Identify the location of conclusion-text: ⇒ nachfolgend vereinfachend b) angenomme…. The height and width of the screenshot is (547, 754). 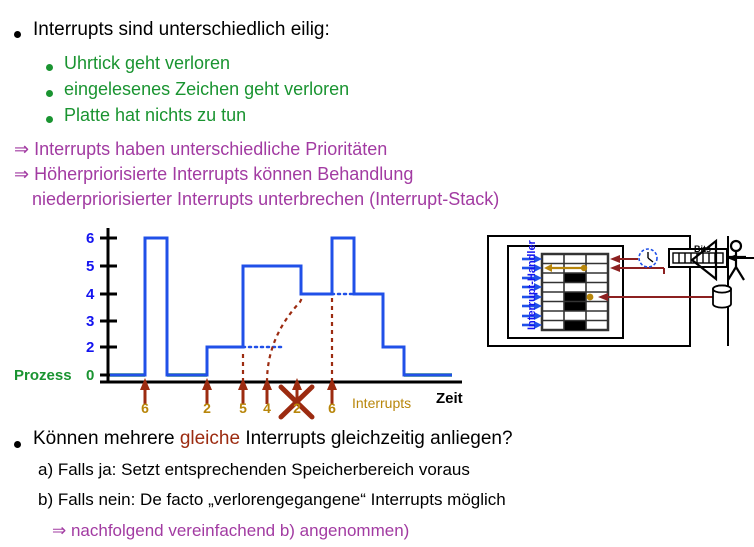
(231, 530).